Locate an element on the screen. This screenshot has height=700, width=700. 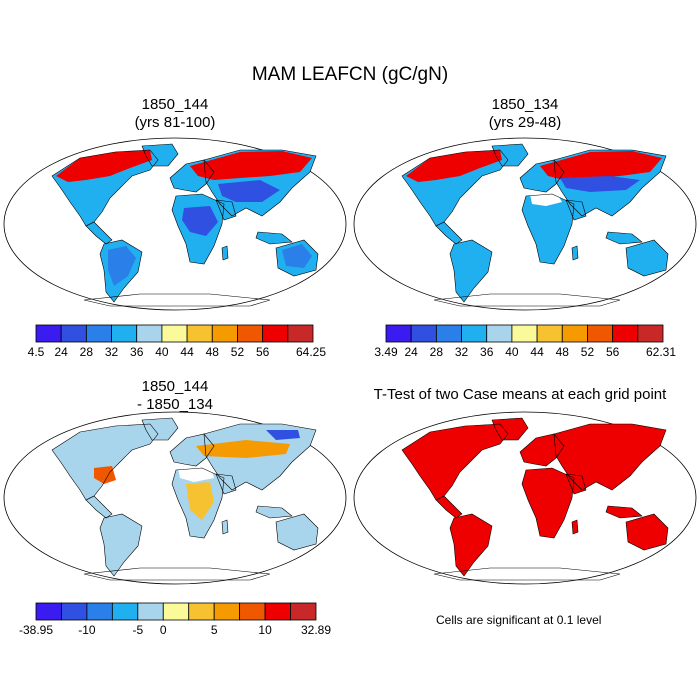
significance-note: Cells are significant at 0.1 level is located at coordinates (519, 620).